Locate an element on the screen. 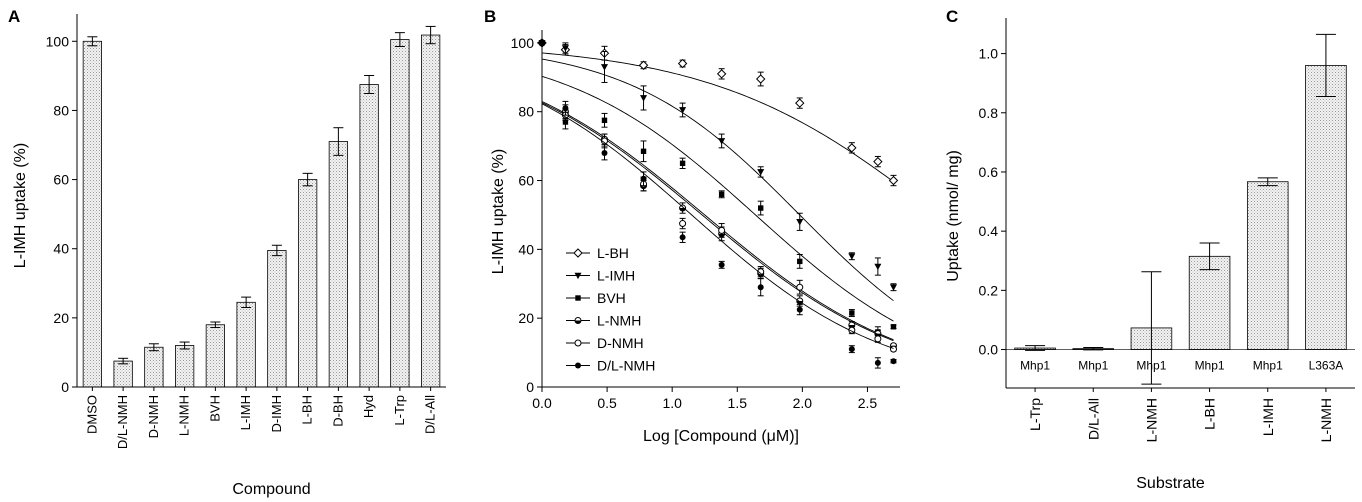 This screenshot has height=502, width=1362. y-tick-label: 0.0 is located at coordinates (989, 350).